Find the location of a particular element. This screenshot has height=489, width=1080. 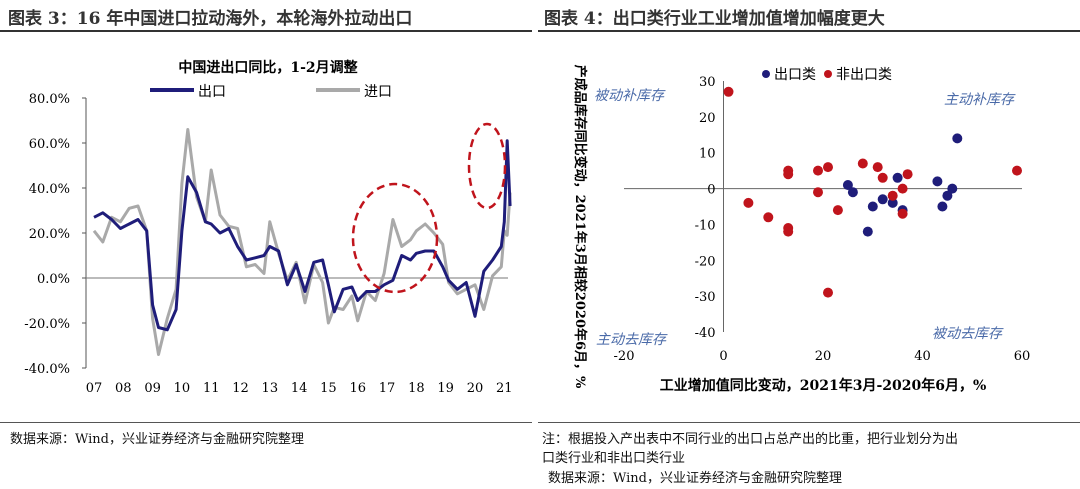

y-tick-label: -10 is located at coordinates (705, 225).